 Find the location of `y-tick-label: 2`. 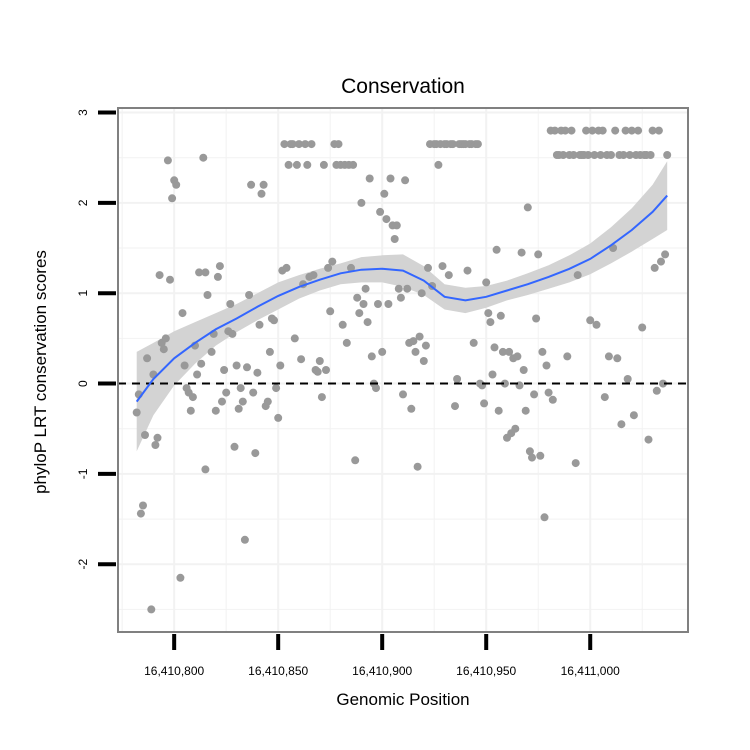

y-tick-label: 2 is located at coordinates (83, 202).